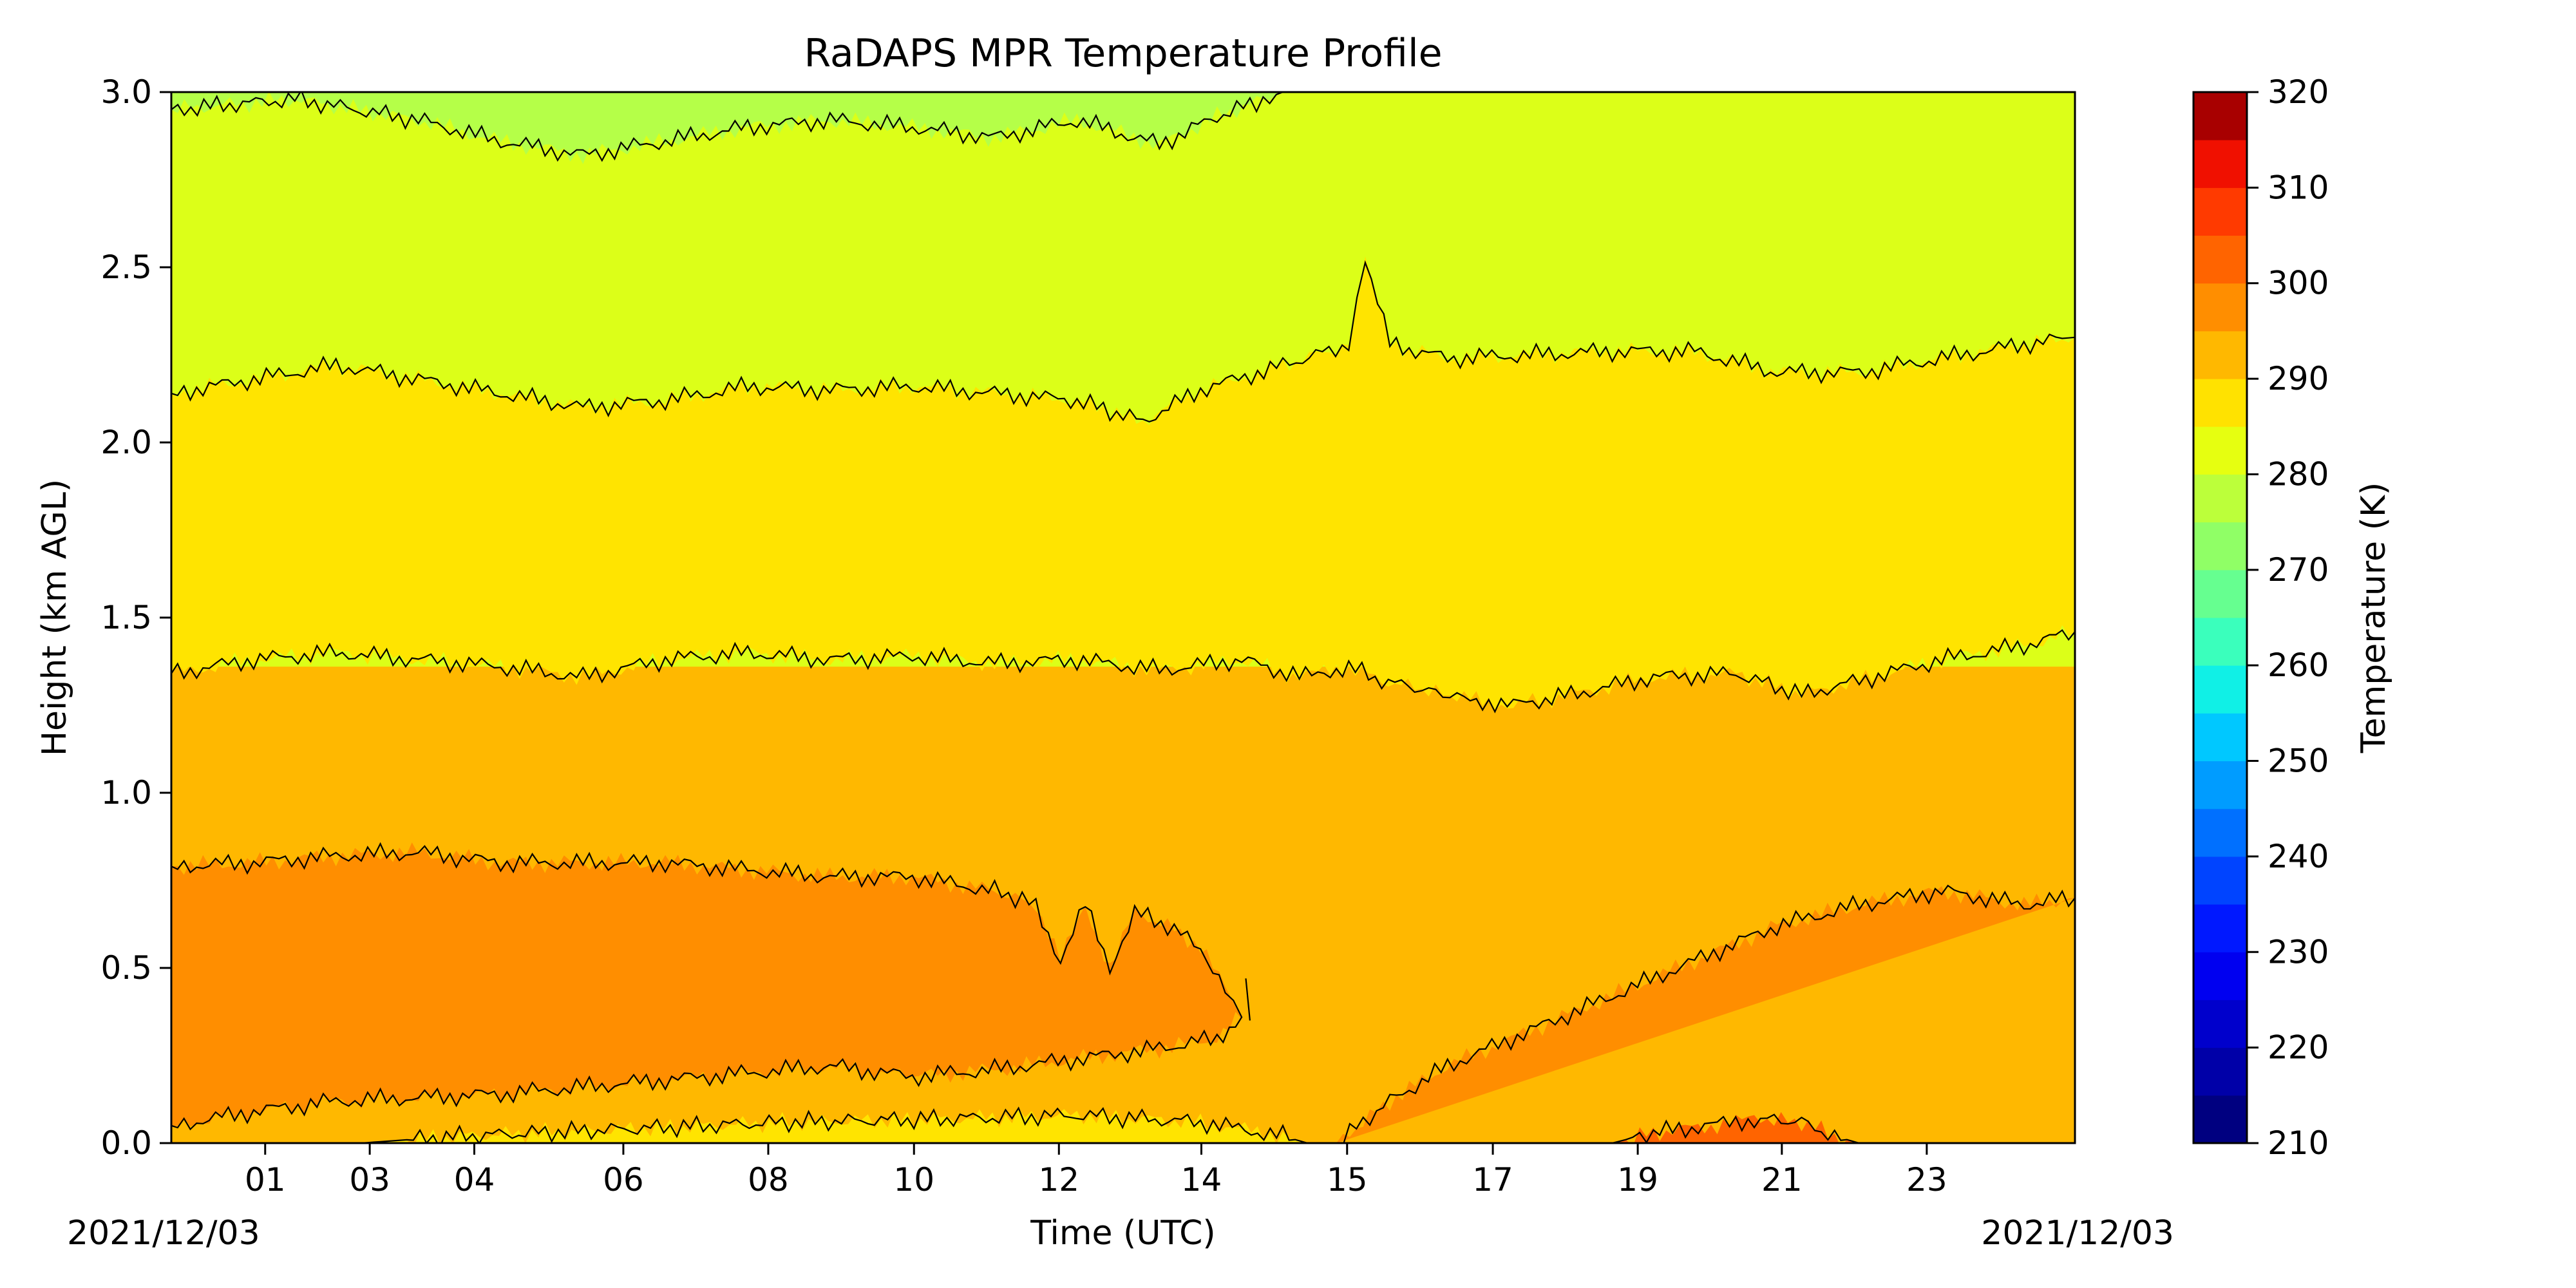 This screenshot has height=1288, width=2576. Describe the element at coordinates (2298, 1047) in the screenshot. I see `colorbar-tick-label: 220` at that location.